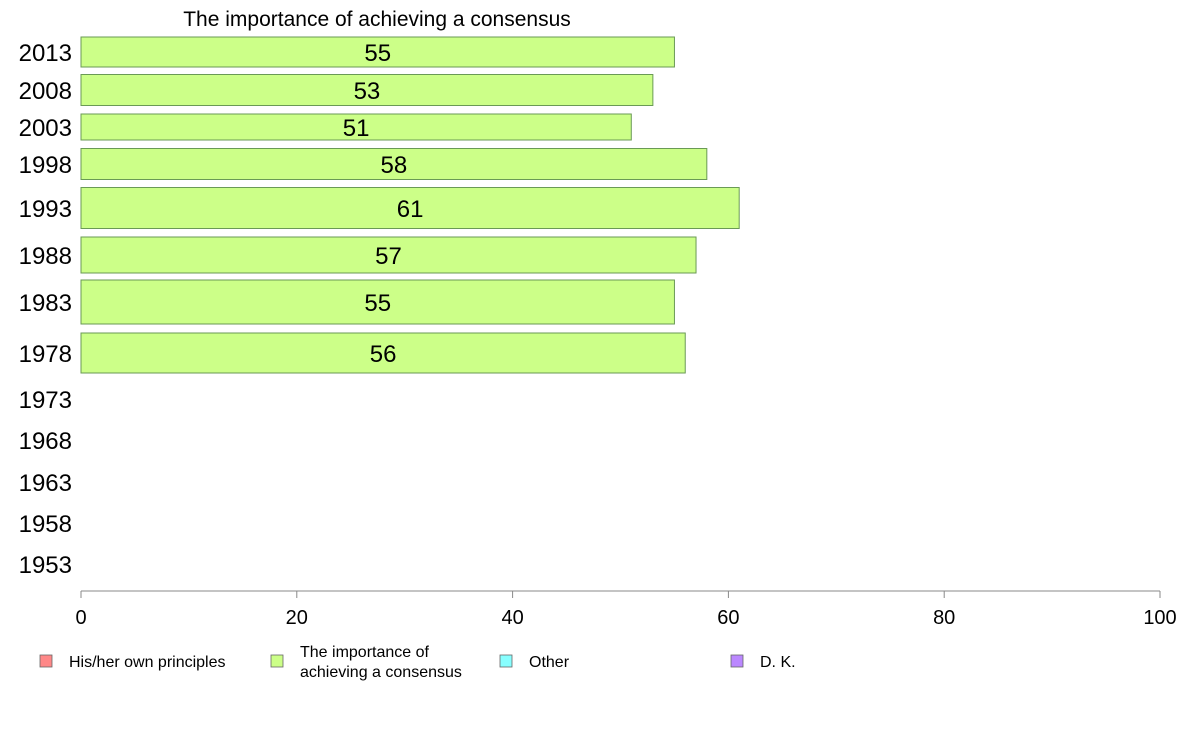  What do you see at coordinates (45, 165) in the screenshot?
I see `category-label: 1998` at bounding box center [45, 165].